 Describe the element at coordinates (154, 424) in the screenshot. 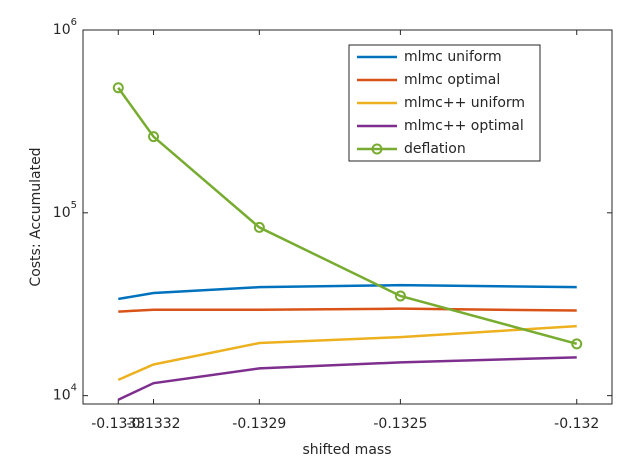

I see `x-tick-label: -0.1332` at that location.